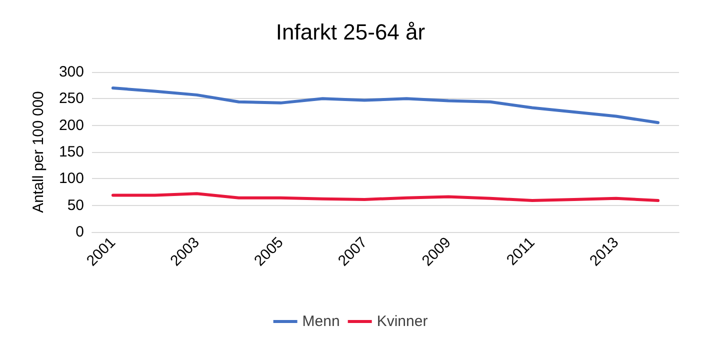  Describe the element at coordinates (75, 205) in the screenshot. I see `y-tick-label: 50` at that location.